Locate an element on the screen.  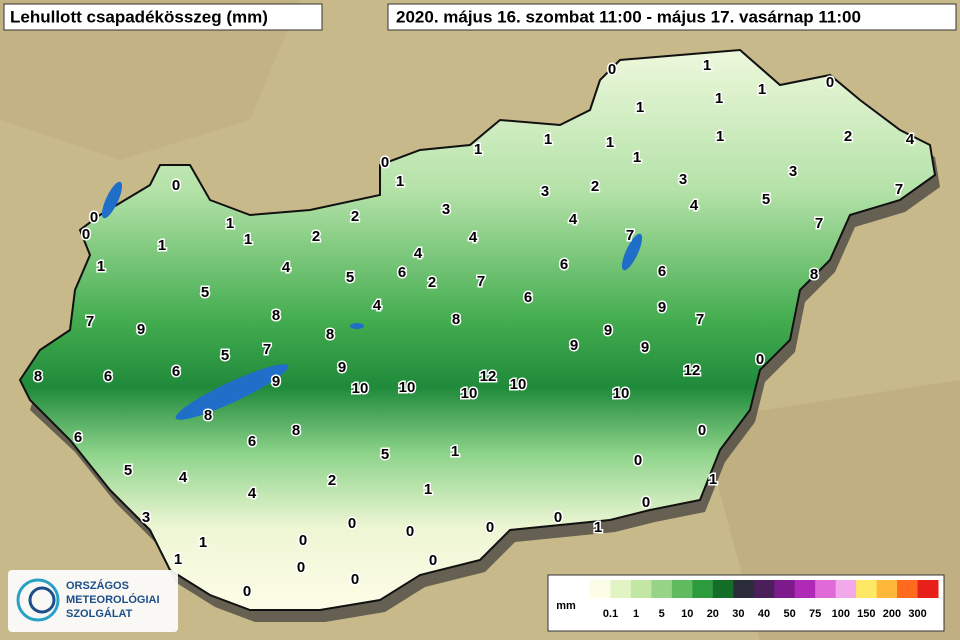
title-box is located at coordinates (163, 17).